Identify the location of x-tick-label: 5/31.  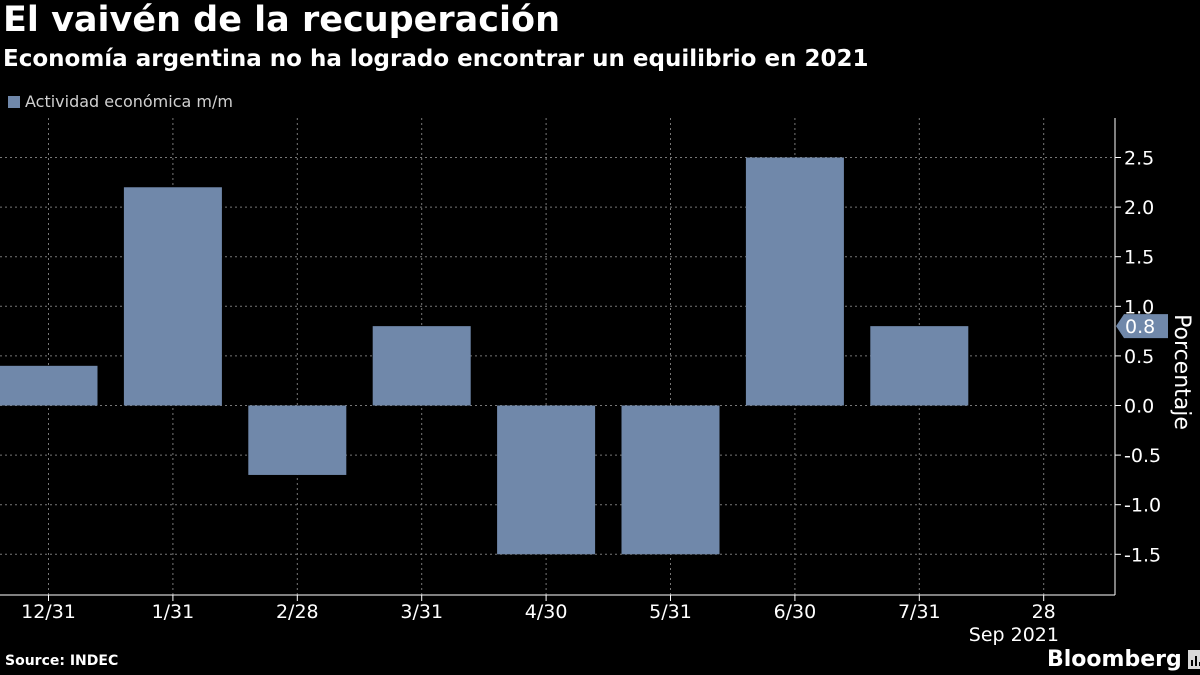
(670, 612).